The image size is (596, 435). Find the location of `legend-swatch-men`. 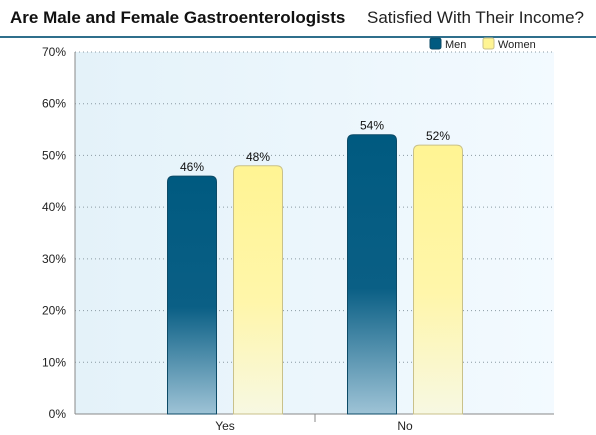

legend-swatch-men is located at coordinates (435, 43).